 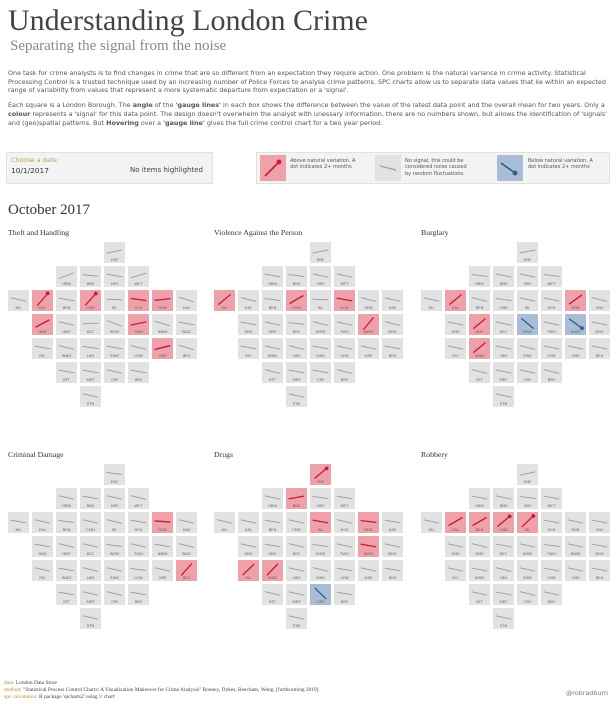 I want to click on borough-tile-hrw: HRW, so click(x=272, y=276).